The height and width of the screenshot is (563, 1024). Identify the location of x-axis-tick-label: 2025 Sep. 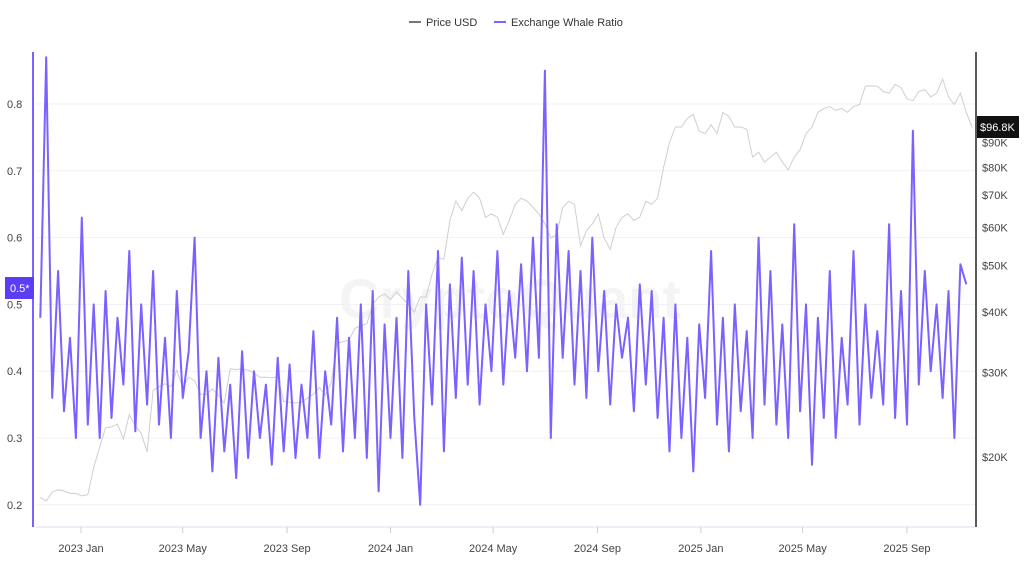
(906, 549).